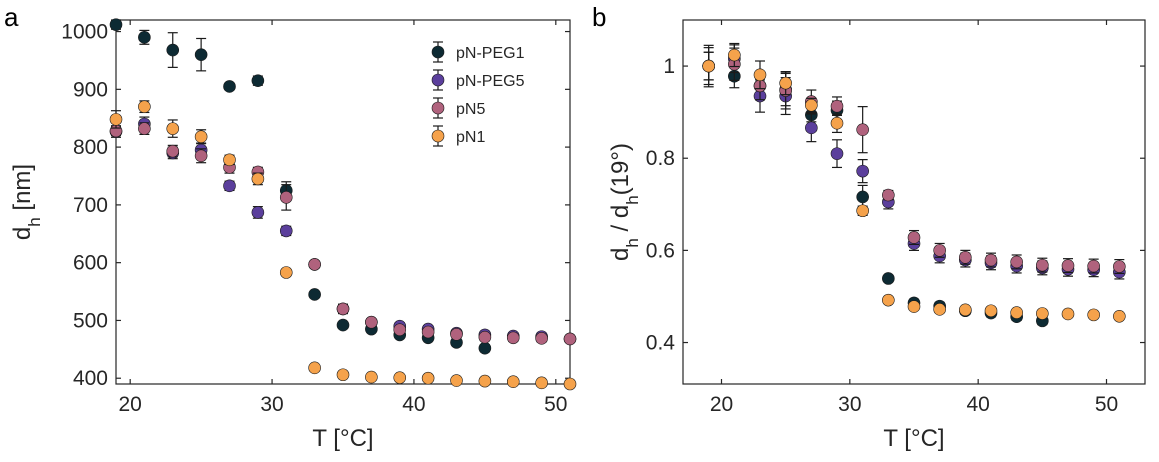 The height and width of the screenshot is (462, 1159). I want to click on y-tick-label: 900, so click(90, 89).